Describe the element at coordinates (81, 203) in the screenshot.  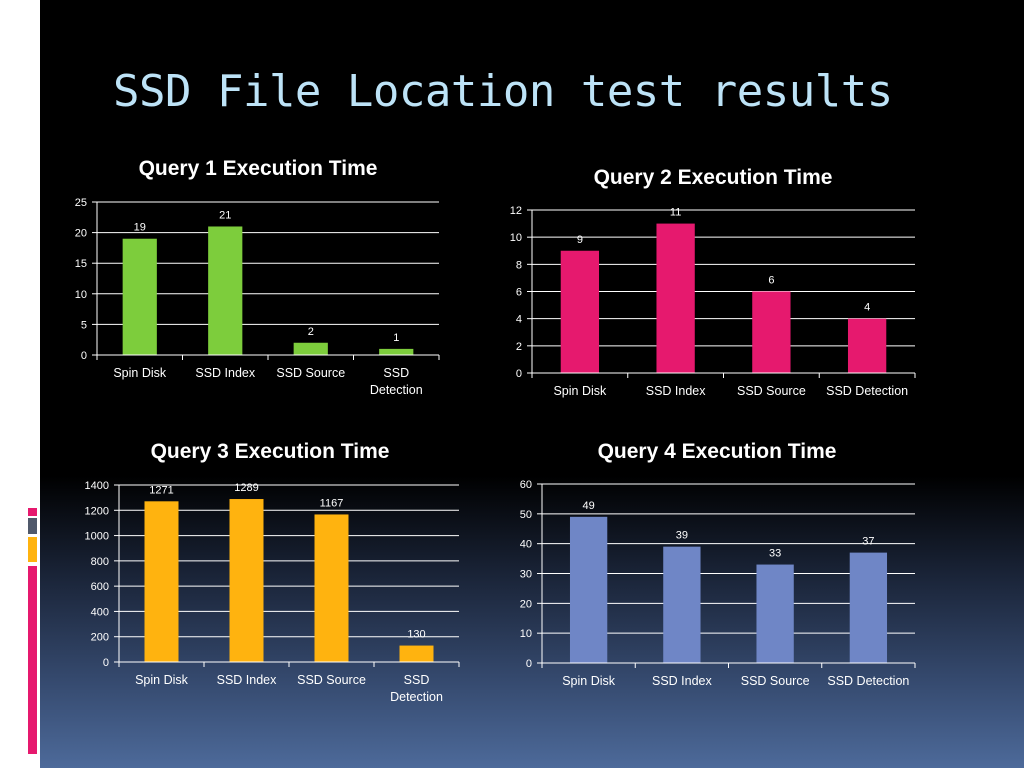
I see `y-tick-label: 25` at that location.